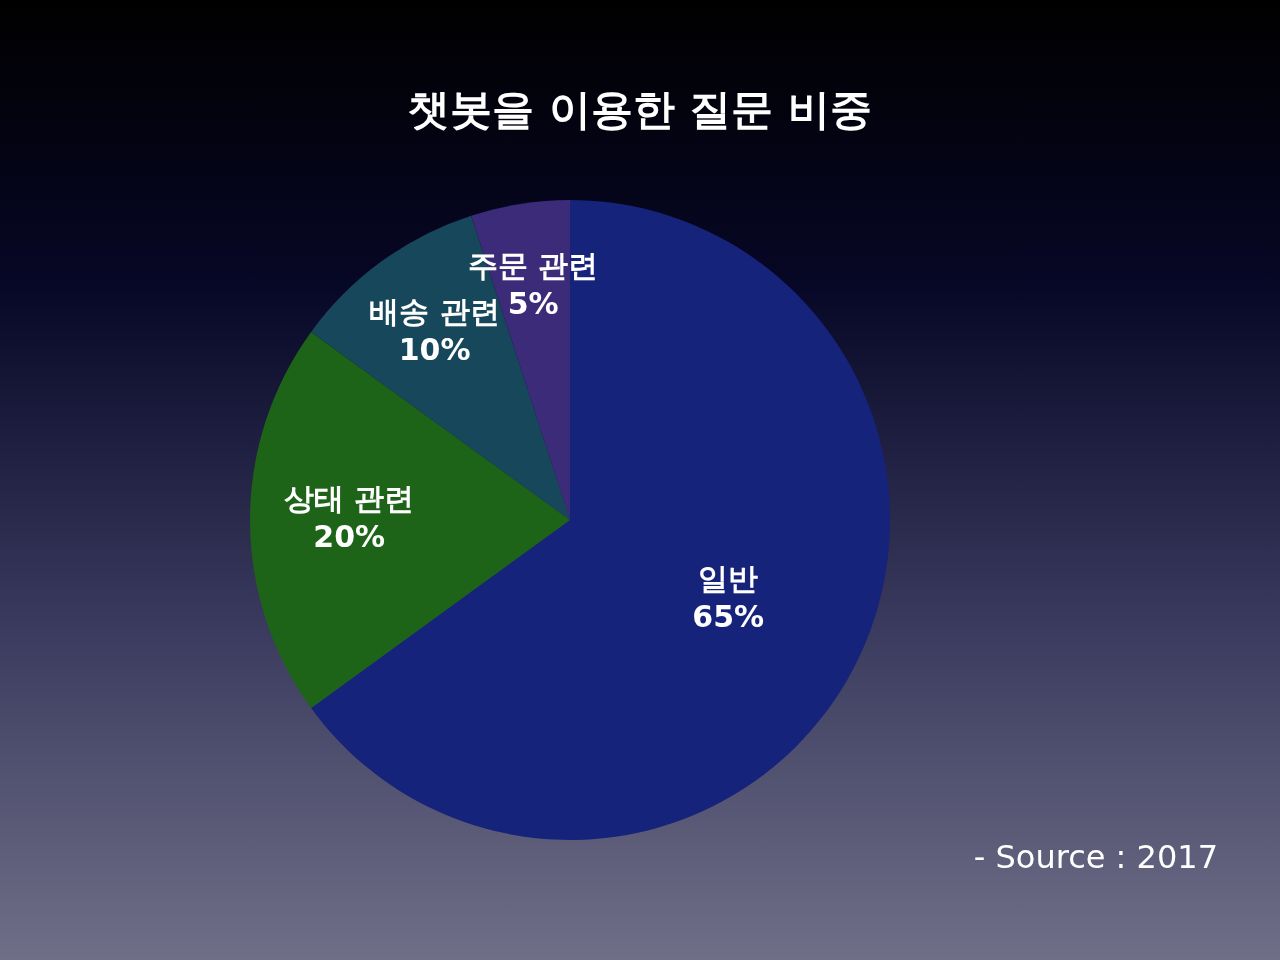  Describe the element at coordinates (349, 498) in the screenshot. I see `slice-label: 상태 관련` at that location.